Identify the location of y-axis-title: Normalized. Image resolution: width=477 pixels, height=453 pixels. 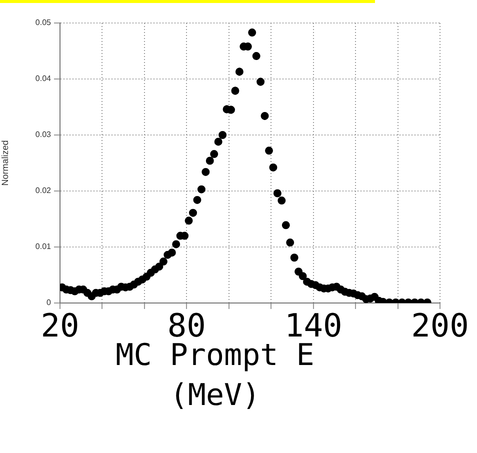
(5, 163).